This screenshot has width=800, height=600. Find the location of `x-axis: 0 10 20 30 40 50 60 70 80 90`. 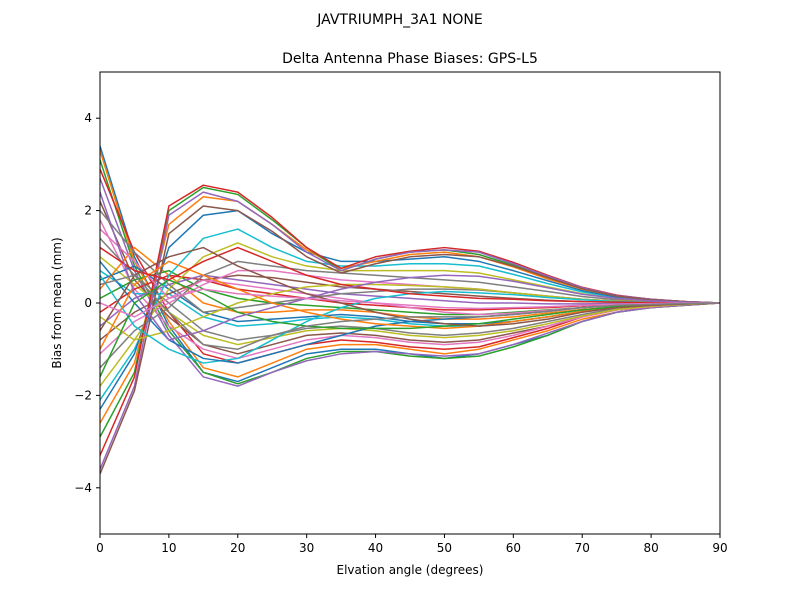

x-axis: 0 10 20 30 40 50 60 70 80 90 is located at coordinates (412, 544).